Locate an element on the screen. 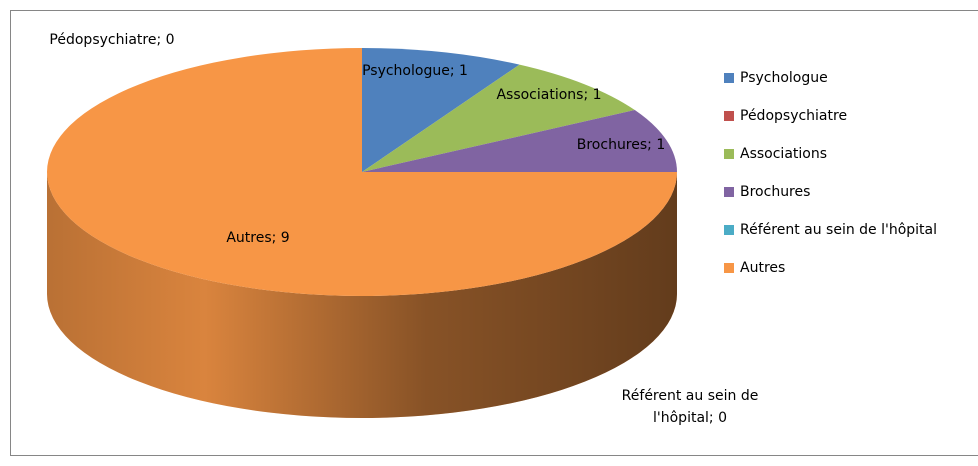 Image resolution: width=978 pixels, height=466 pixels. data-label: Psychologue; 1 is located at coordinates (415, 71).